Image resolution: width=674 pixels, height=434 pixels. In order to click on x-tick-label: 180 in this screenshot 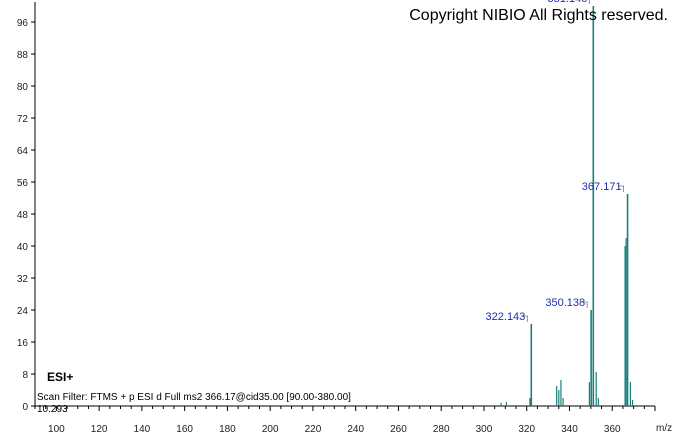, I will do `click(227, 429)`.